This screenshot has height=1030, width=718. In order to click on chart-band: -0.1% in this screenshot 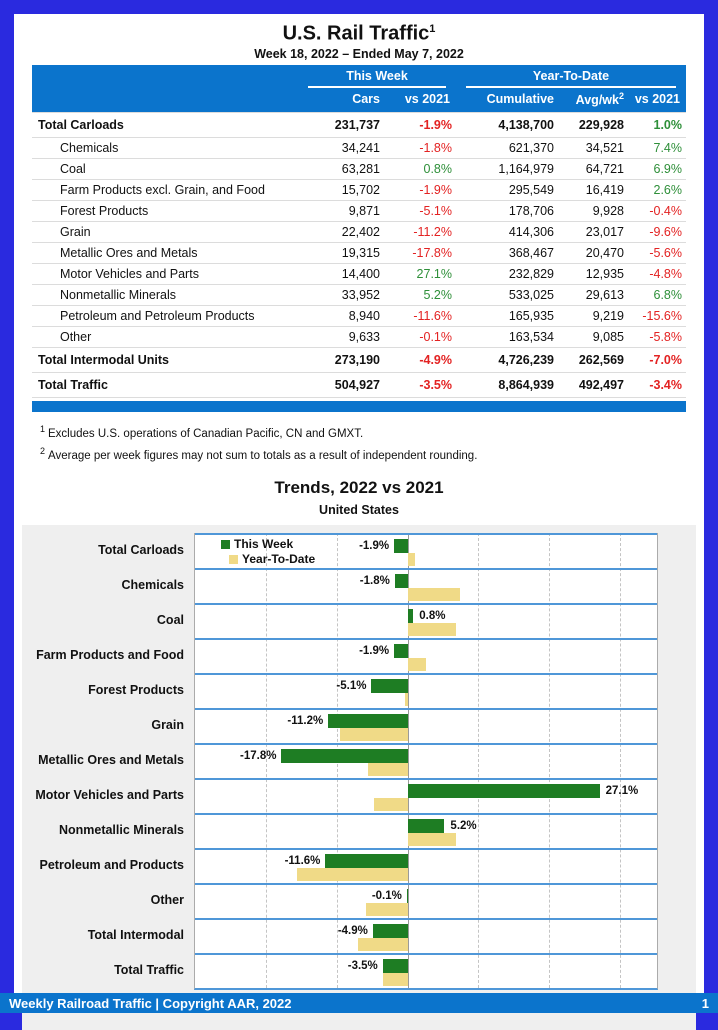, I will do `click(426, 900)`.